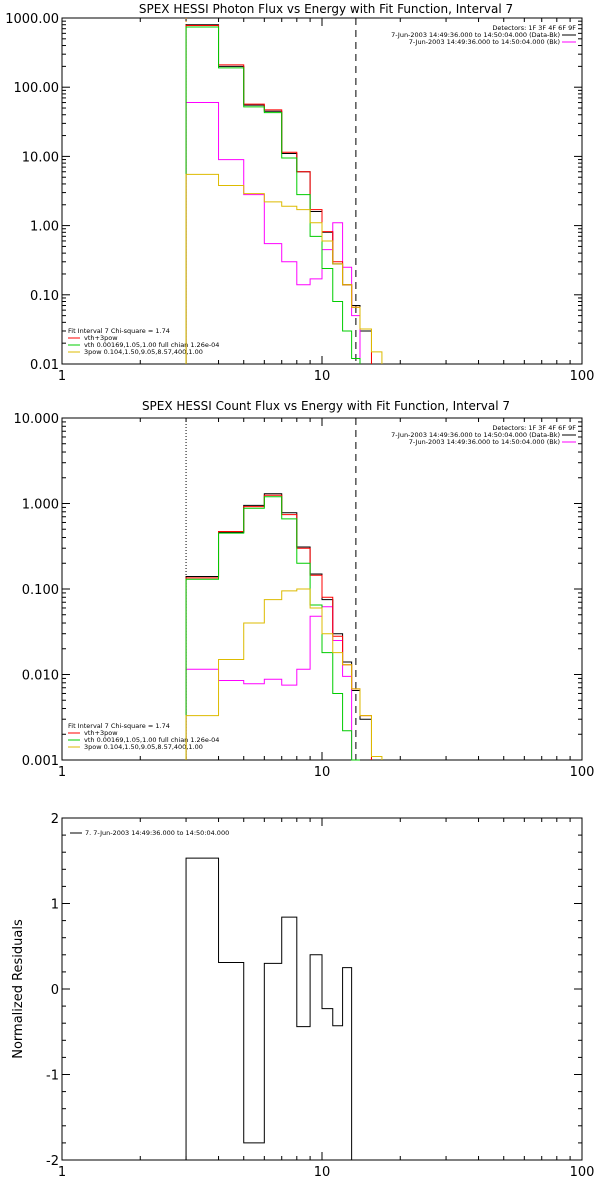 This screenshot has height=1200, width=600. I want to click on count-series-vth, so click(272, 628).